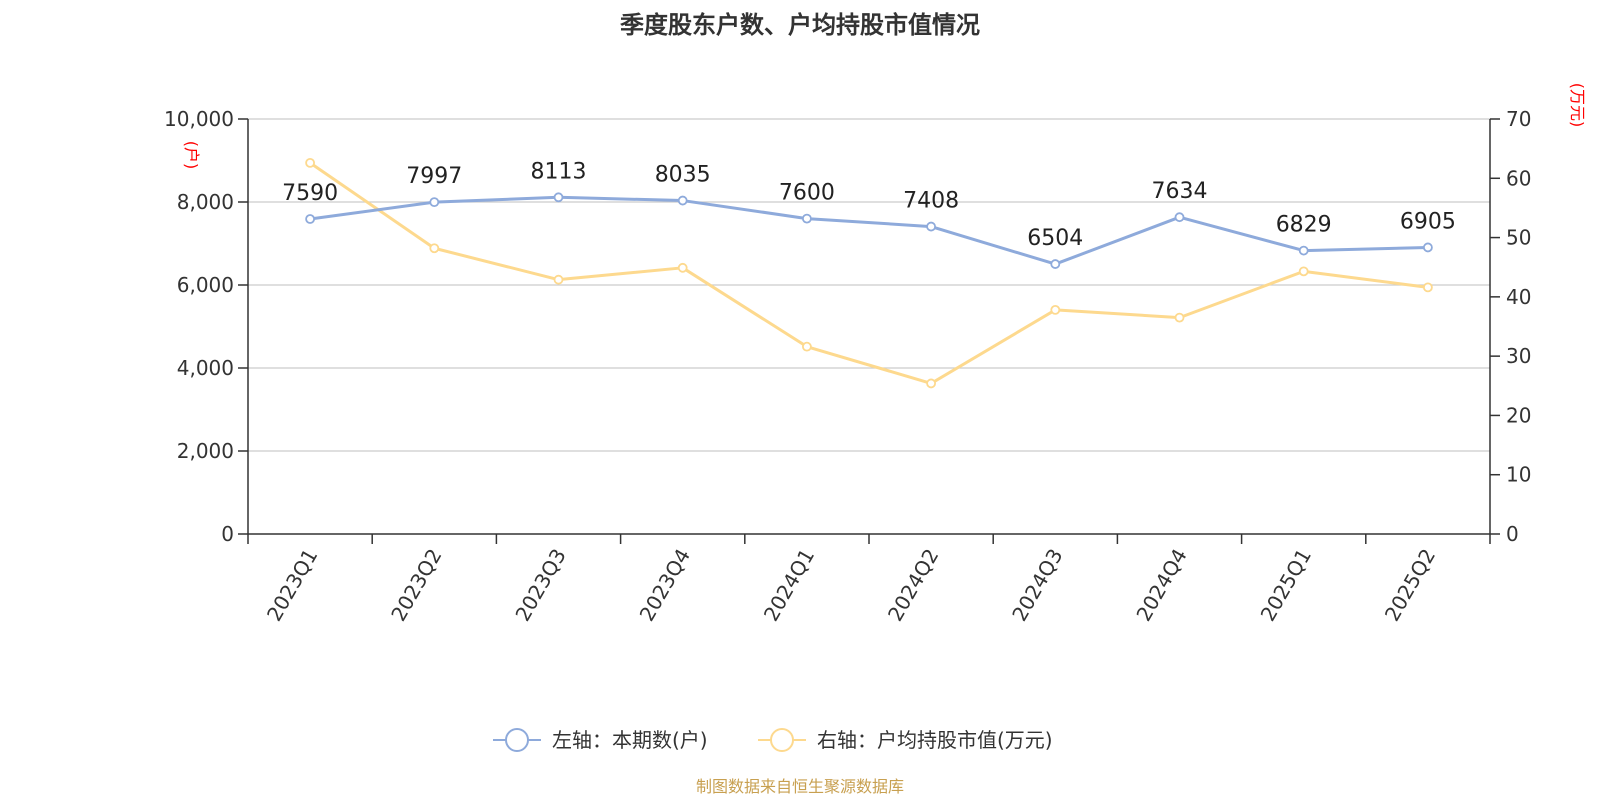 Image resolution: width=1600 pixels, height=800 pixels. I want to click on legend-swatch-left-marker, so click(517, 740).